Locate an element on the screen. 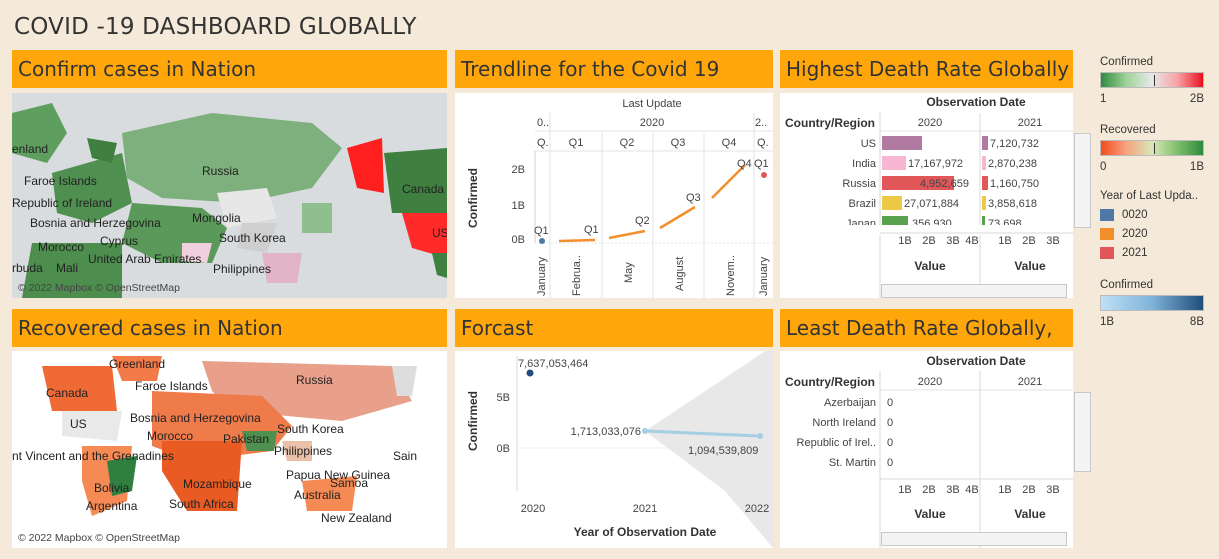 The width and height of the screenshot is (1219, 559). map-label-mongolia: Mongolia is located at coordinates (216, 218).